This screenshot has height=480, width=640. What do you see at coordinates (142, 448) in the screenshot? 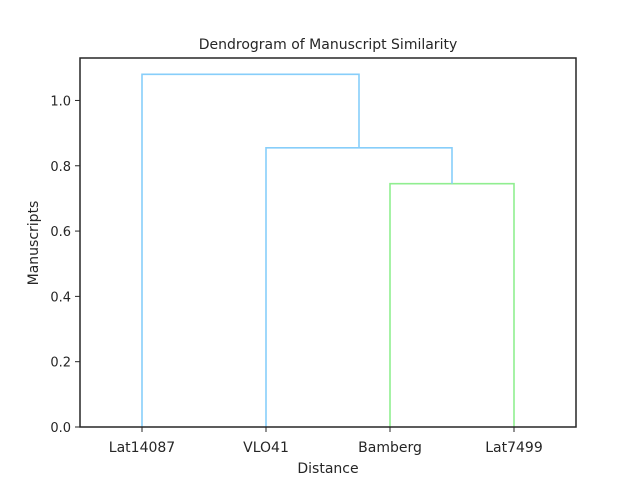
I see `leaf-label: Lat14087` at bounding box center [142, 448].